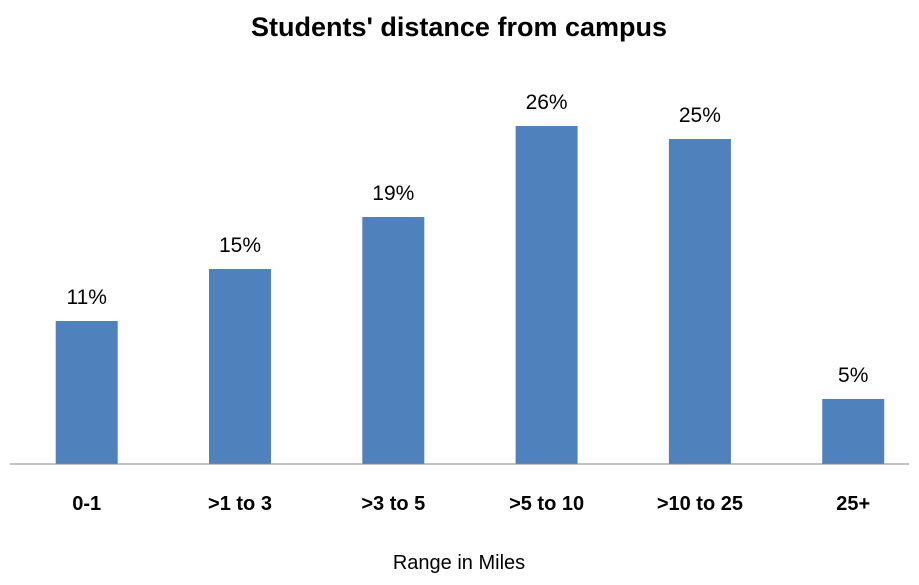 The height and width of the screenshot is (585, 919). What do you see at coordinates (700, 115) in the screenshot?
I see `data-label-4: 25%` at bounding box center [700, 115].